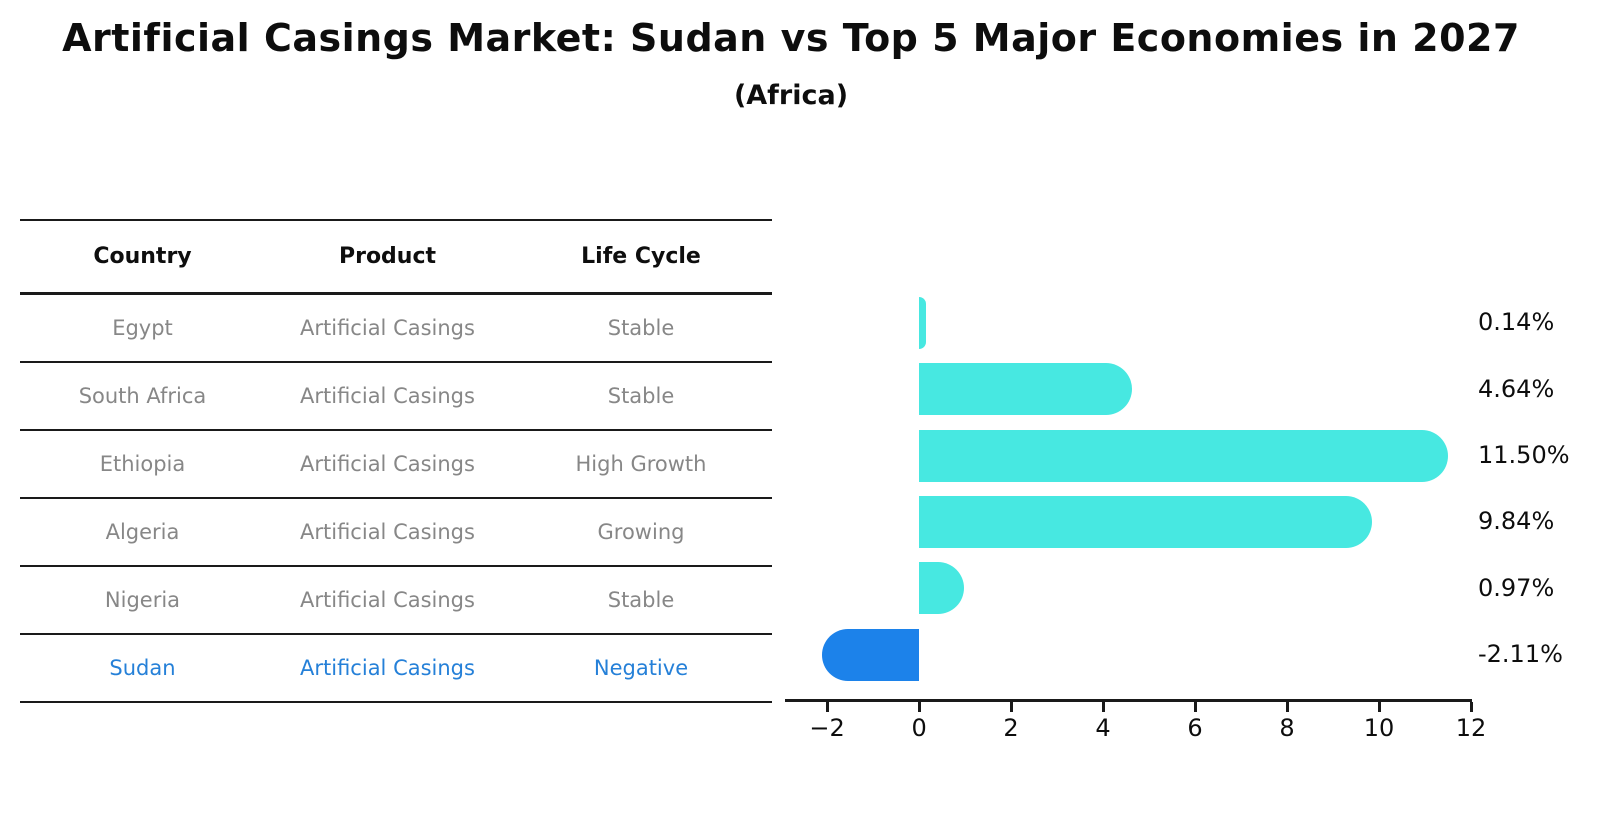  What do you see at coordinates (1145, 522) in the screenshot?
I see `bar-algeria` at bounding box center [1145, 522].